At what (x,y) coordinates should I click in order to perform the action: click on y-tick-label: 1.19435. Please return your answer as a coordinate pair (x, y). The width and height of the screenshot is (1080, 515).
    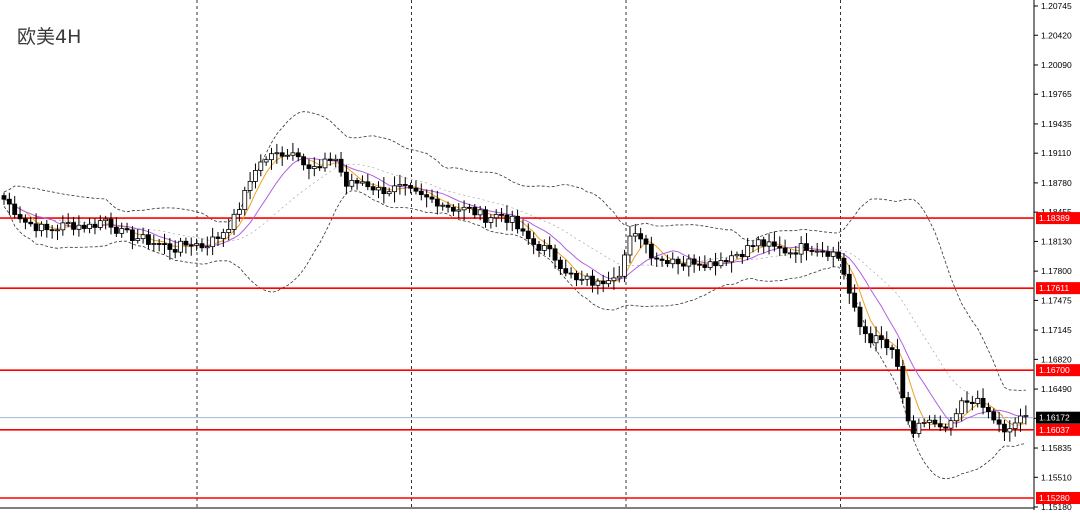
    Looking at the image, I should click on (1056, 124).